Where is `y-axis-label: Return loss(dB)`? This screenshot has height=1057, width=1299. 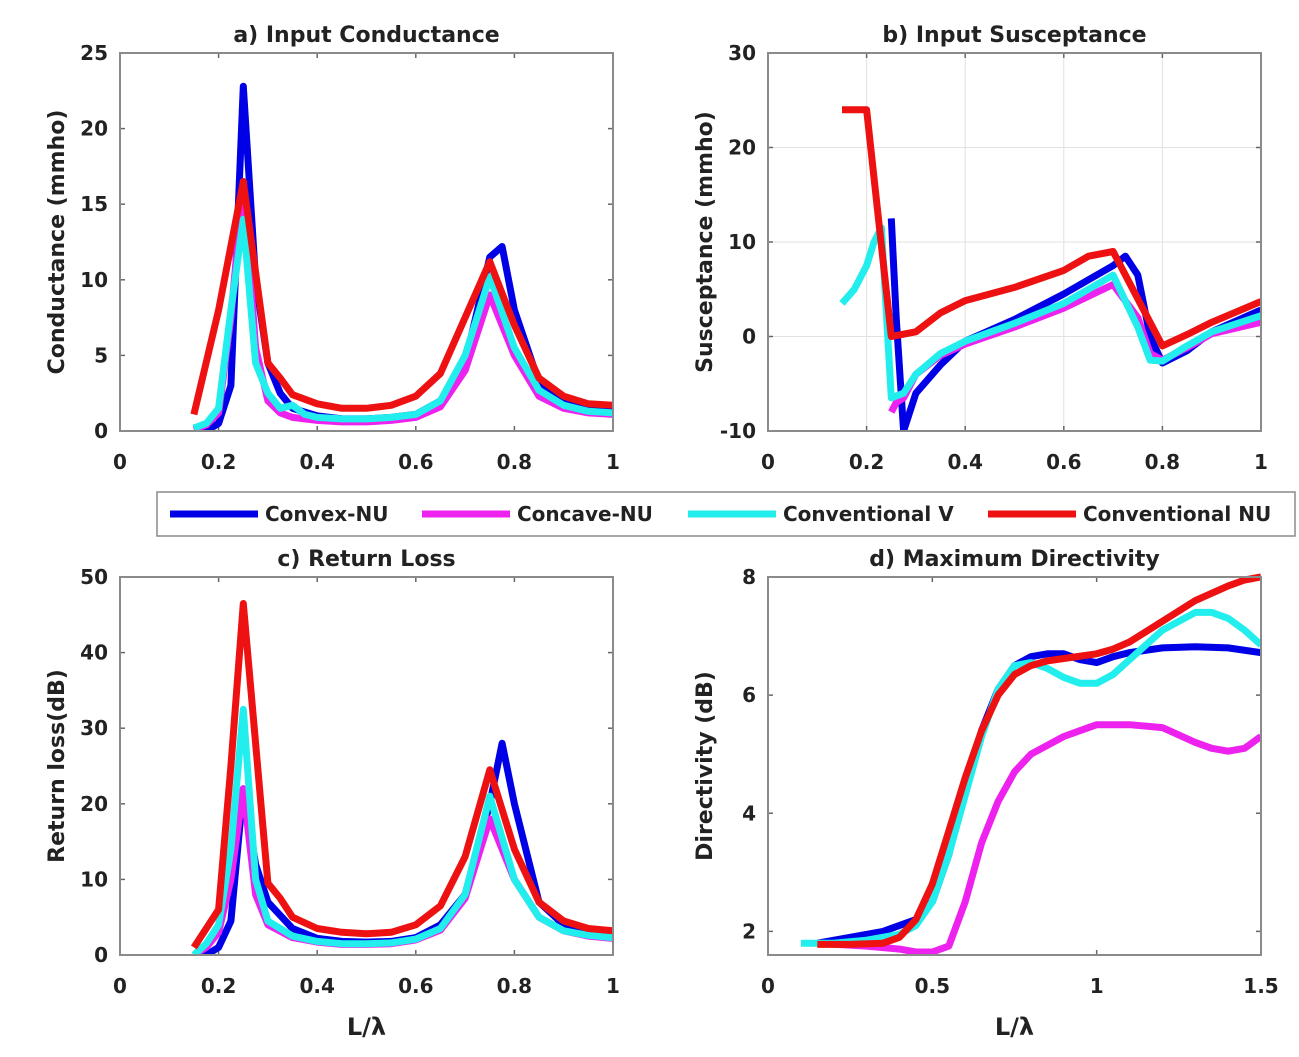 y-axis-label: Return loss(dB) is located at coordinates (57, 766).